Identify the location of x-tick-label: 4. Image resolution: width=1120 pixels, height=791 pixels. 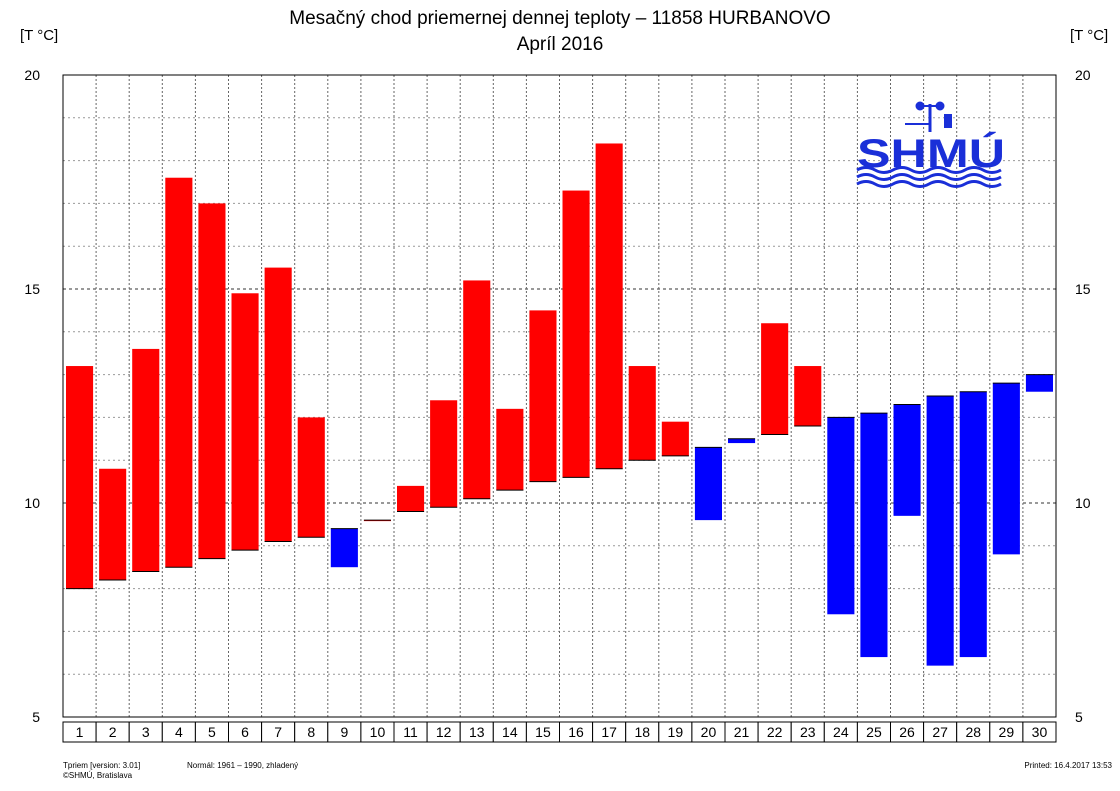
(179, 732).